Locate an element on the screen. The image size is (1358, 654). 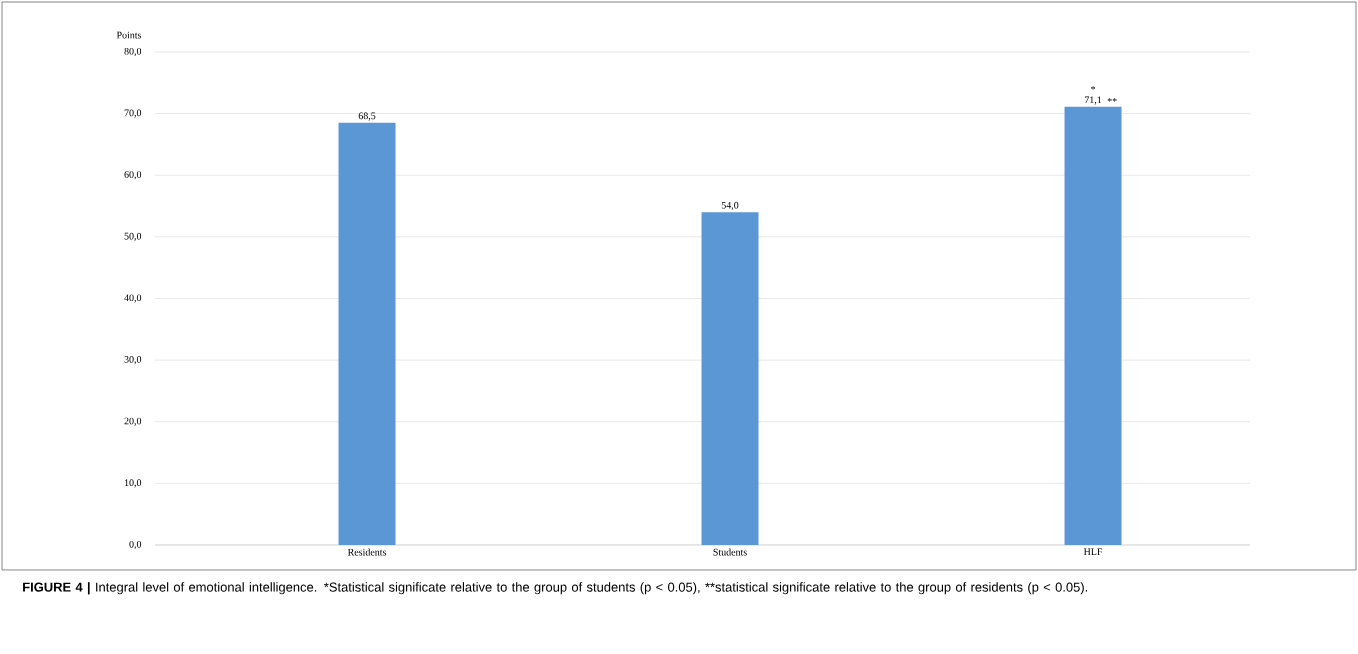
x-tick-label: Students is located at coordinates (730, 552).